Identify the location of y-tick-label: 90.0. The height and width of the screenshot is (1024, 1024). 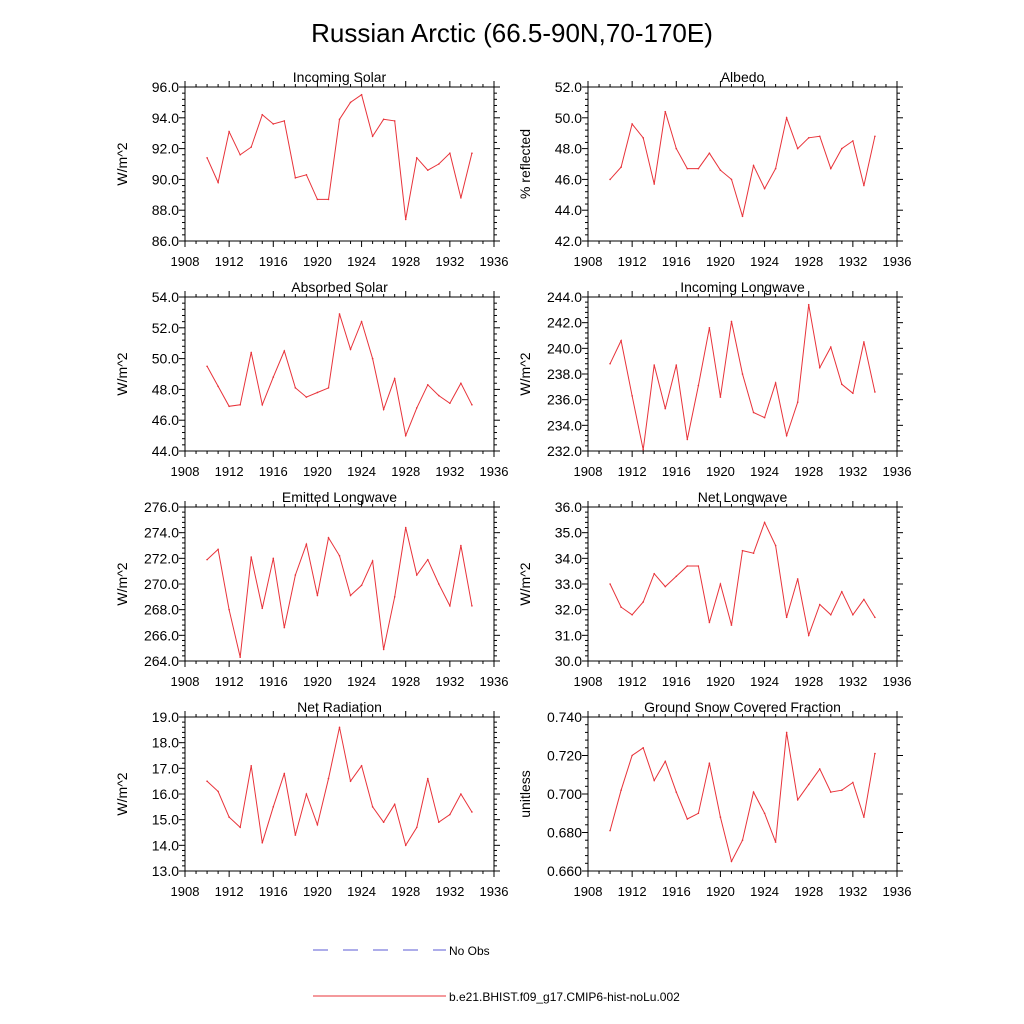
(165, 179).